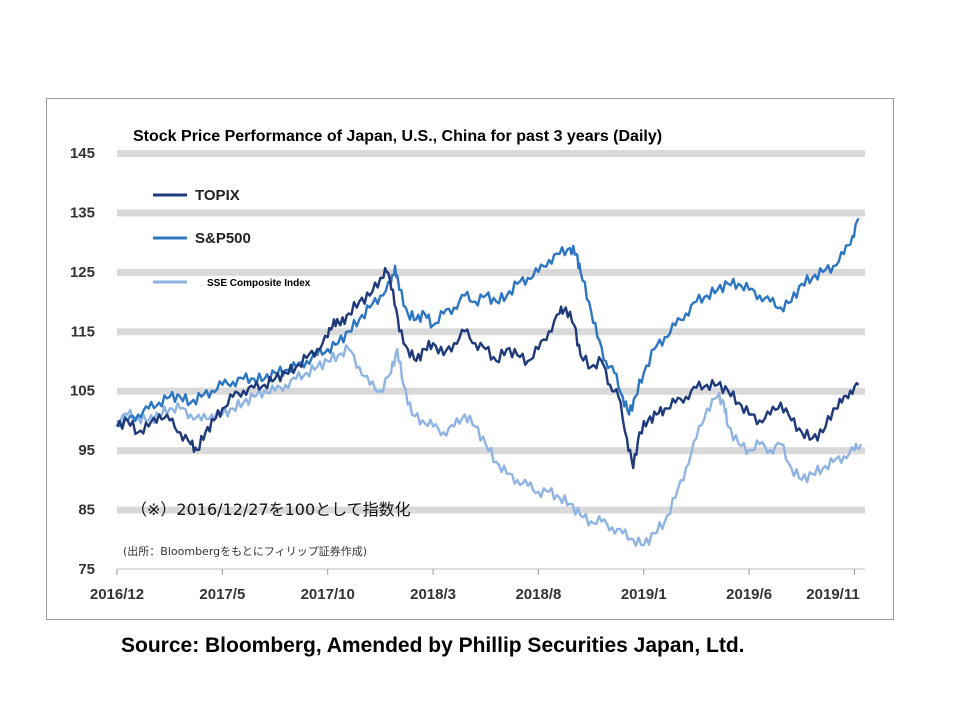 The height and width of the screenshot is (720, 960). Describe the element at coordinates (245, 551) in the screenshot. I see `source-note-jp: (出所：Bloombergをもとにフィリップ証券作成)` at that location.